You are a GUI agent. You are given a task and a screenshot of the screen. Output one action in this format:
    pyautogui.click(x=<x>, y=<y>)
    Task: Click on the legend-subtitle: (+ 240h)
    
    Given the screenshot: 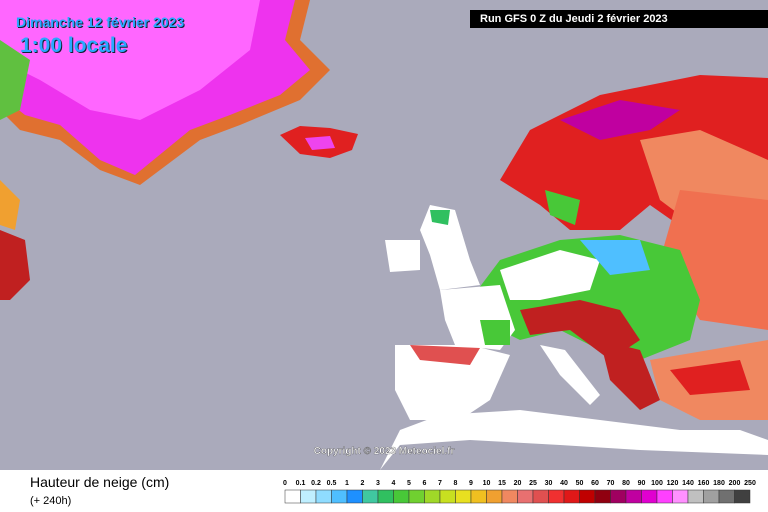 What is the action you would take?
    pyautogui.click(x=50, y=501)
    